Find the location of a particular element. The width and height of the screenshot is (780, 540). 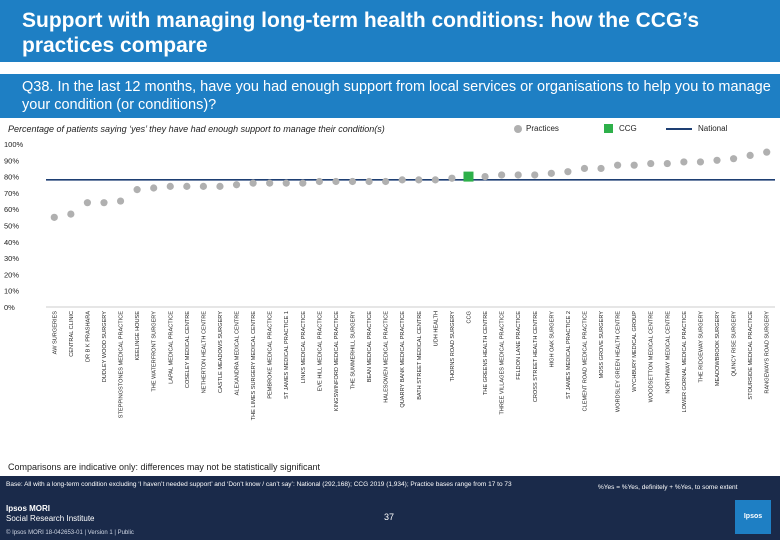

ipsos-logo: Ipsos is located at coordinates (753, 517).